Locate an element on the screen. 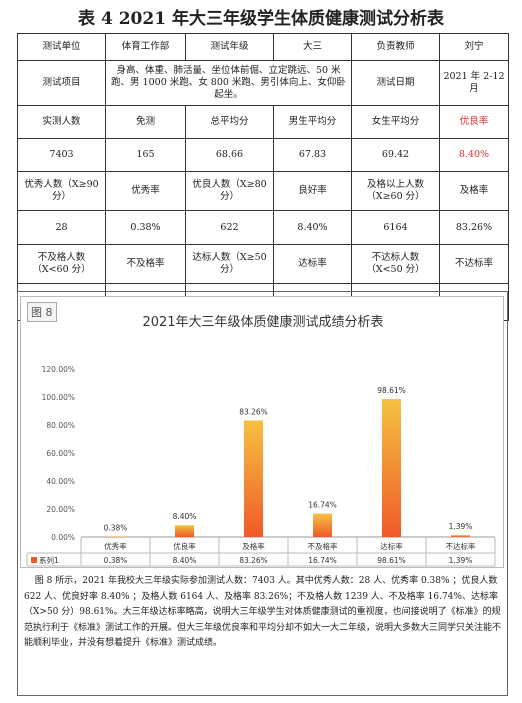 This screenshot has height=703, width=522. table-cell: 测试项目 is located at coordinates (61, 83).